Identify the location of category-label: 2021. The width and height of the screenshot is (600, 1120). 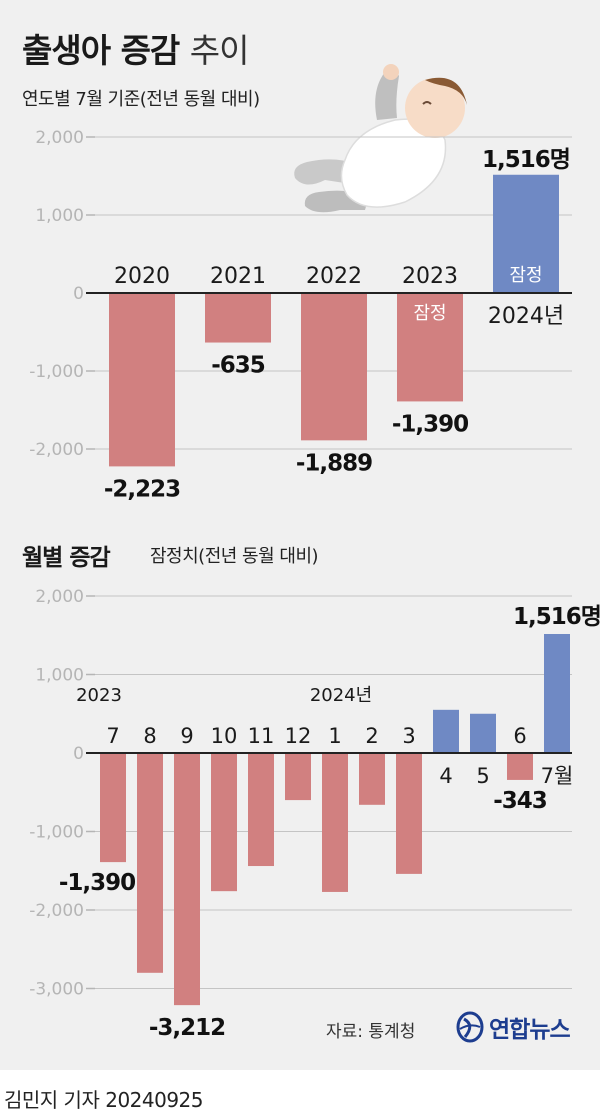
(238, 276).